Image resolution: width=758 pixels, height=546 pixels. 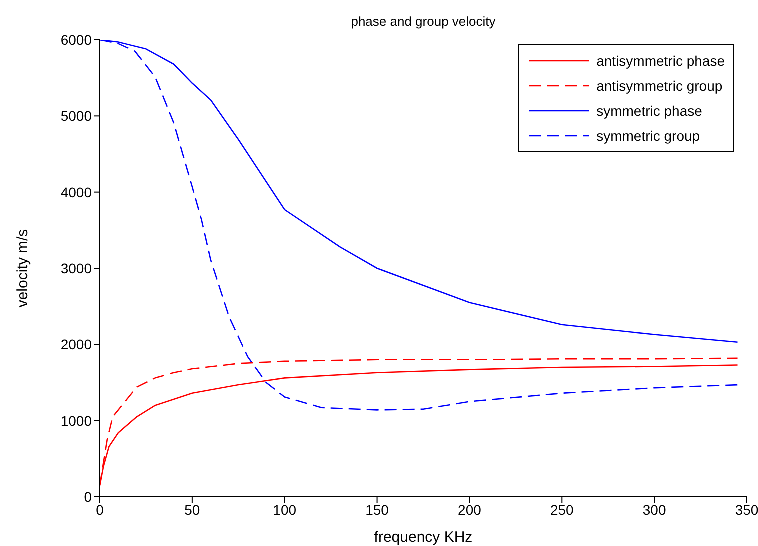 I want to click on y-tick-label: 4000, so click(x=76, y=192).